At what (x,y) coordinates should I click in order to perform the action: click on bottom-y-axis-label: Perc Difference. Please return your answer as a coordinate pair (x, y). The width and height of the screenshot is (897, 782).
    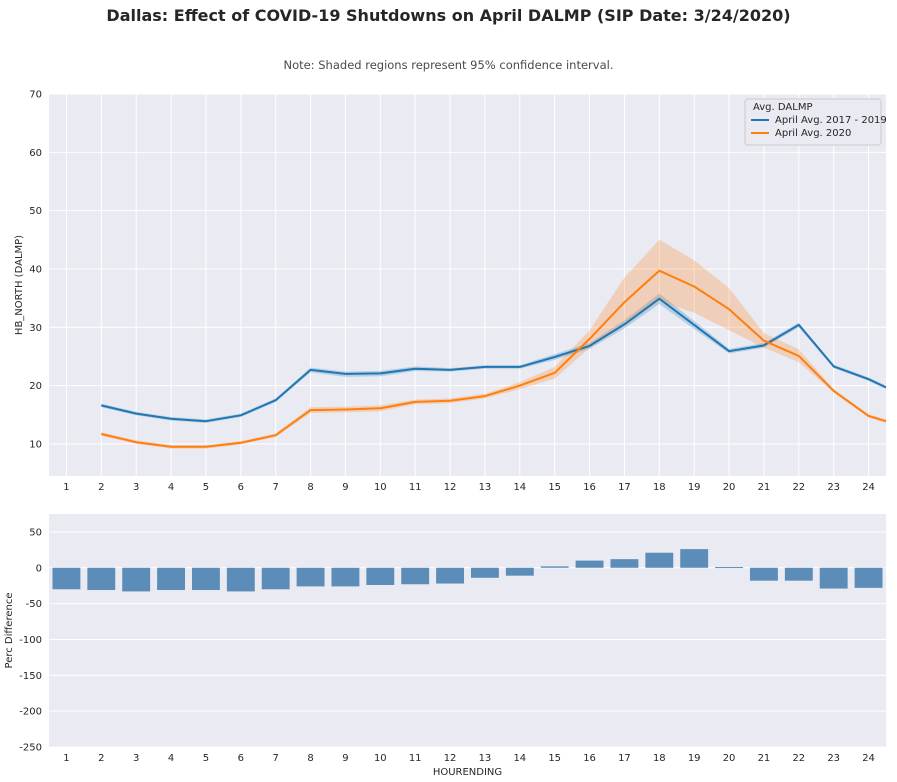
    Looking at the image, I should click on (9, 631).